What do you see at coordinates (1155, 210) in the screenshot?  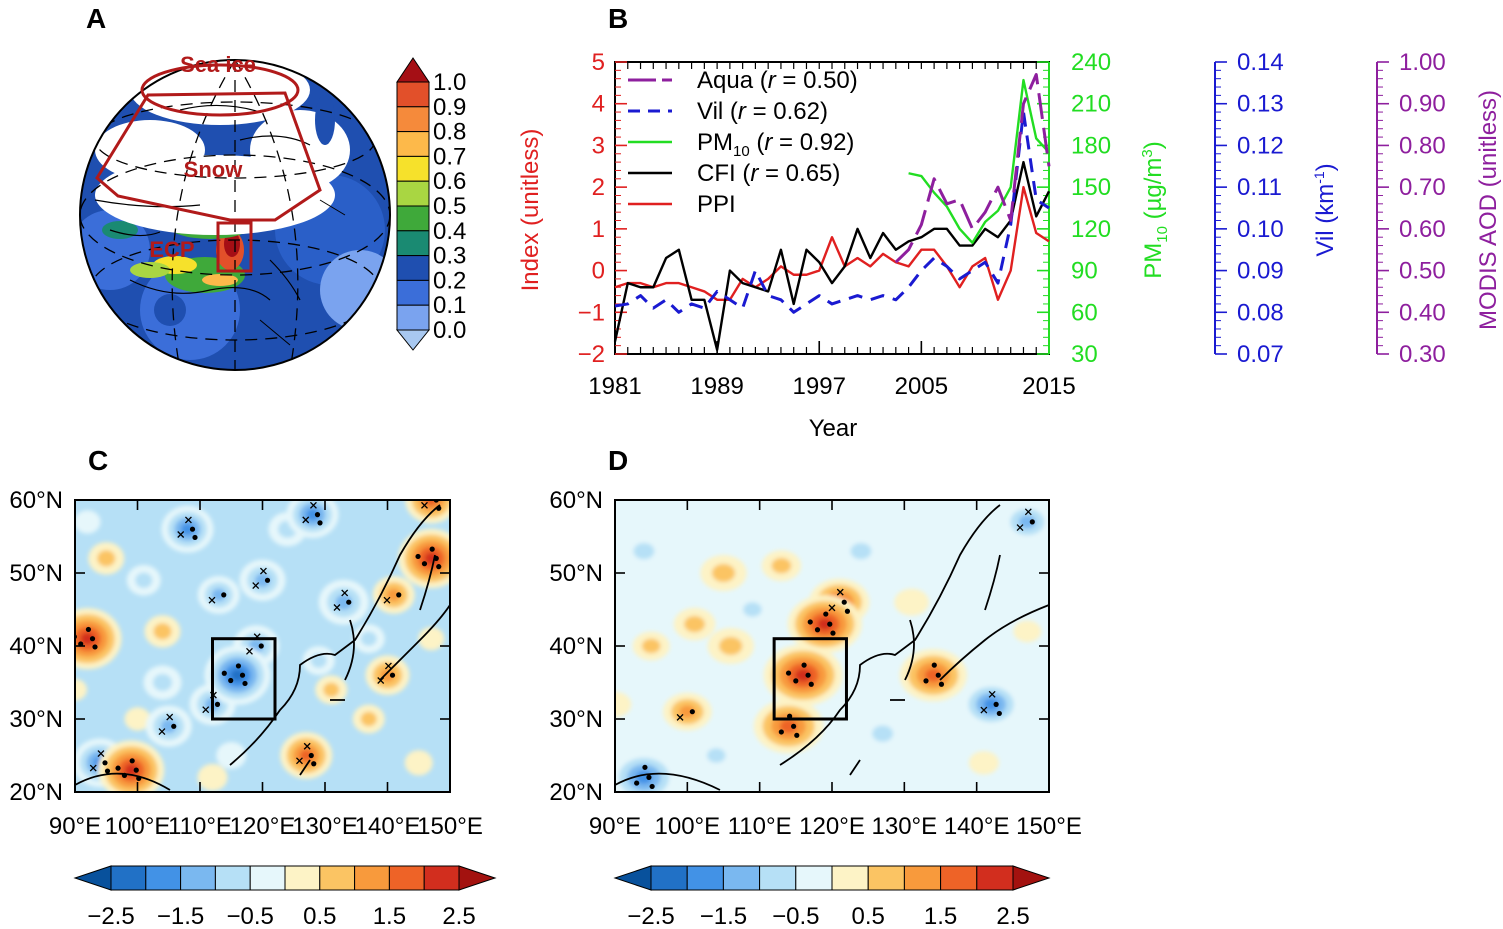 I see `pm10-axis-label: PM10 (µg/m3)` at bounding box center [1155, 210].